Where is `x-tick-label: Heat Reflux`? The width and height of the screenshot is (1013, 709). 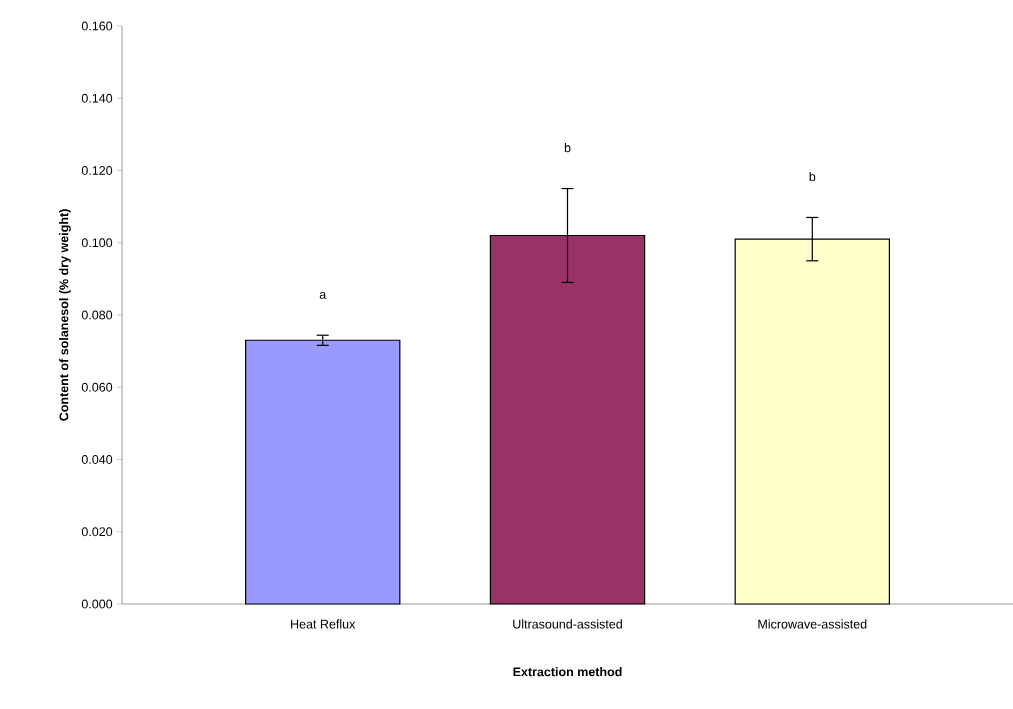 x-tick-label: Heat Reflux is located at coordinates (323, 624).